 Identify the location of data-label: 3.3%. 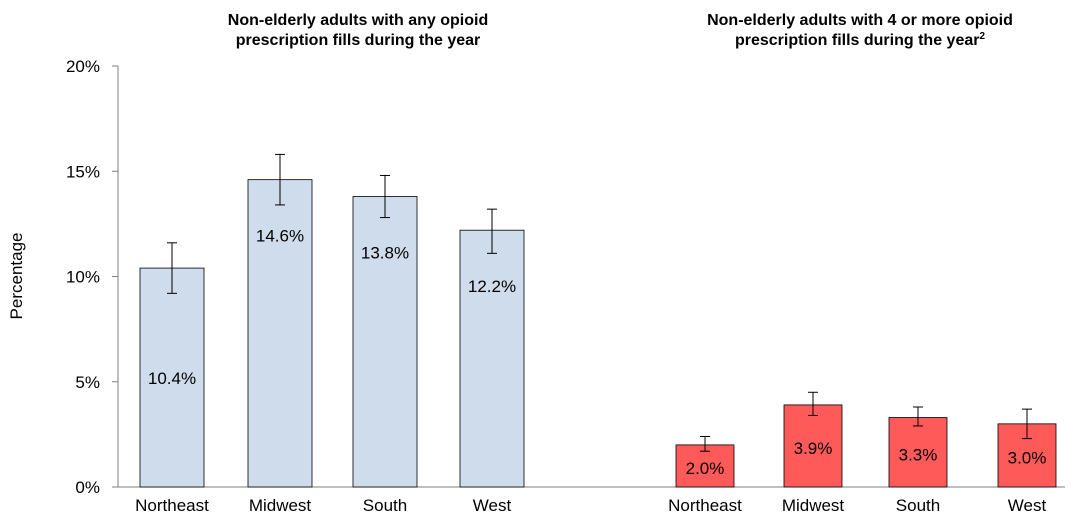
(918, 454).